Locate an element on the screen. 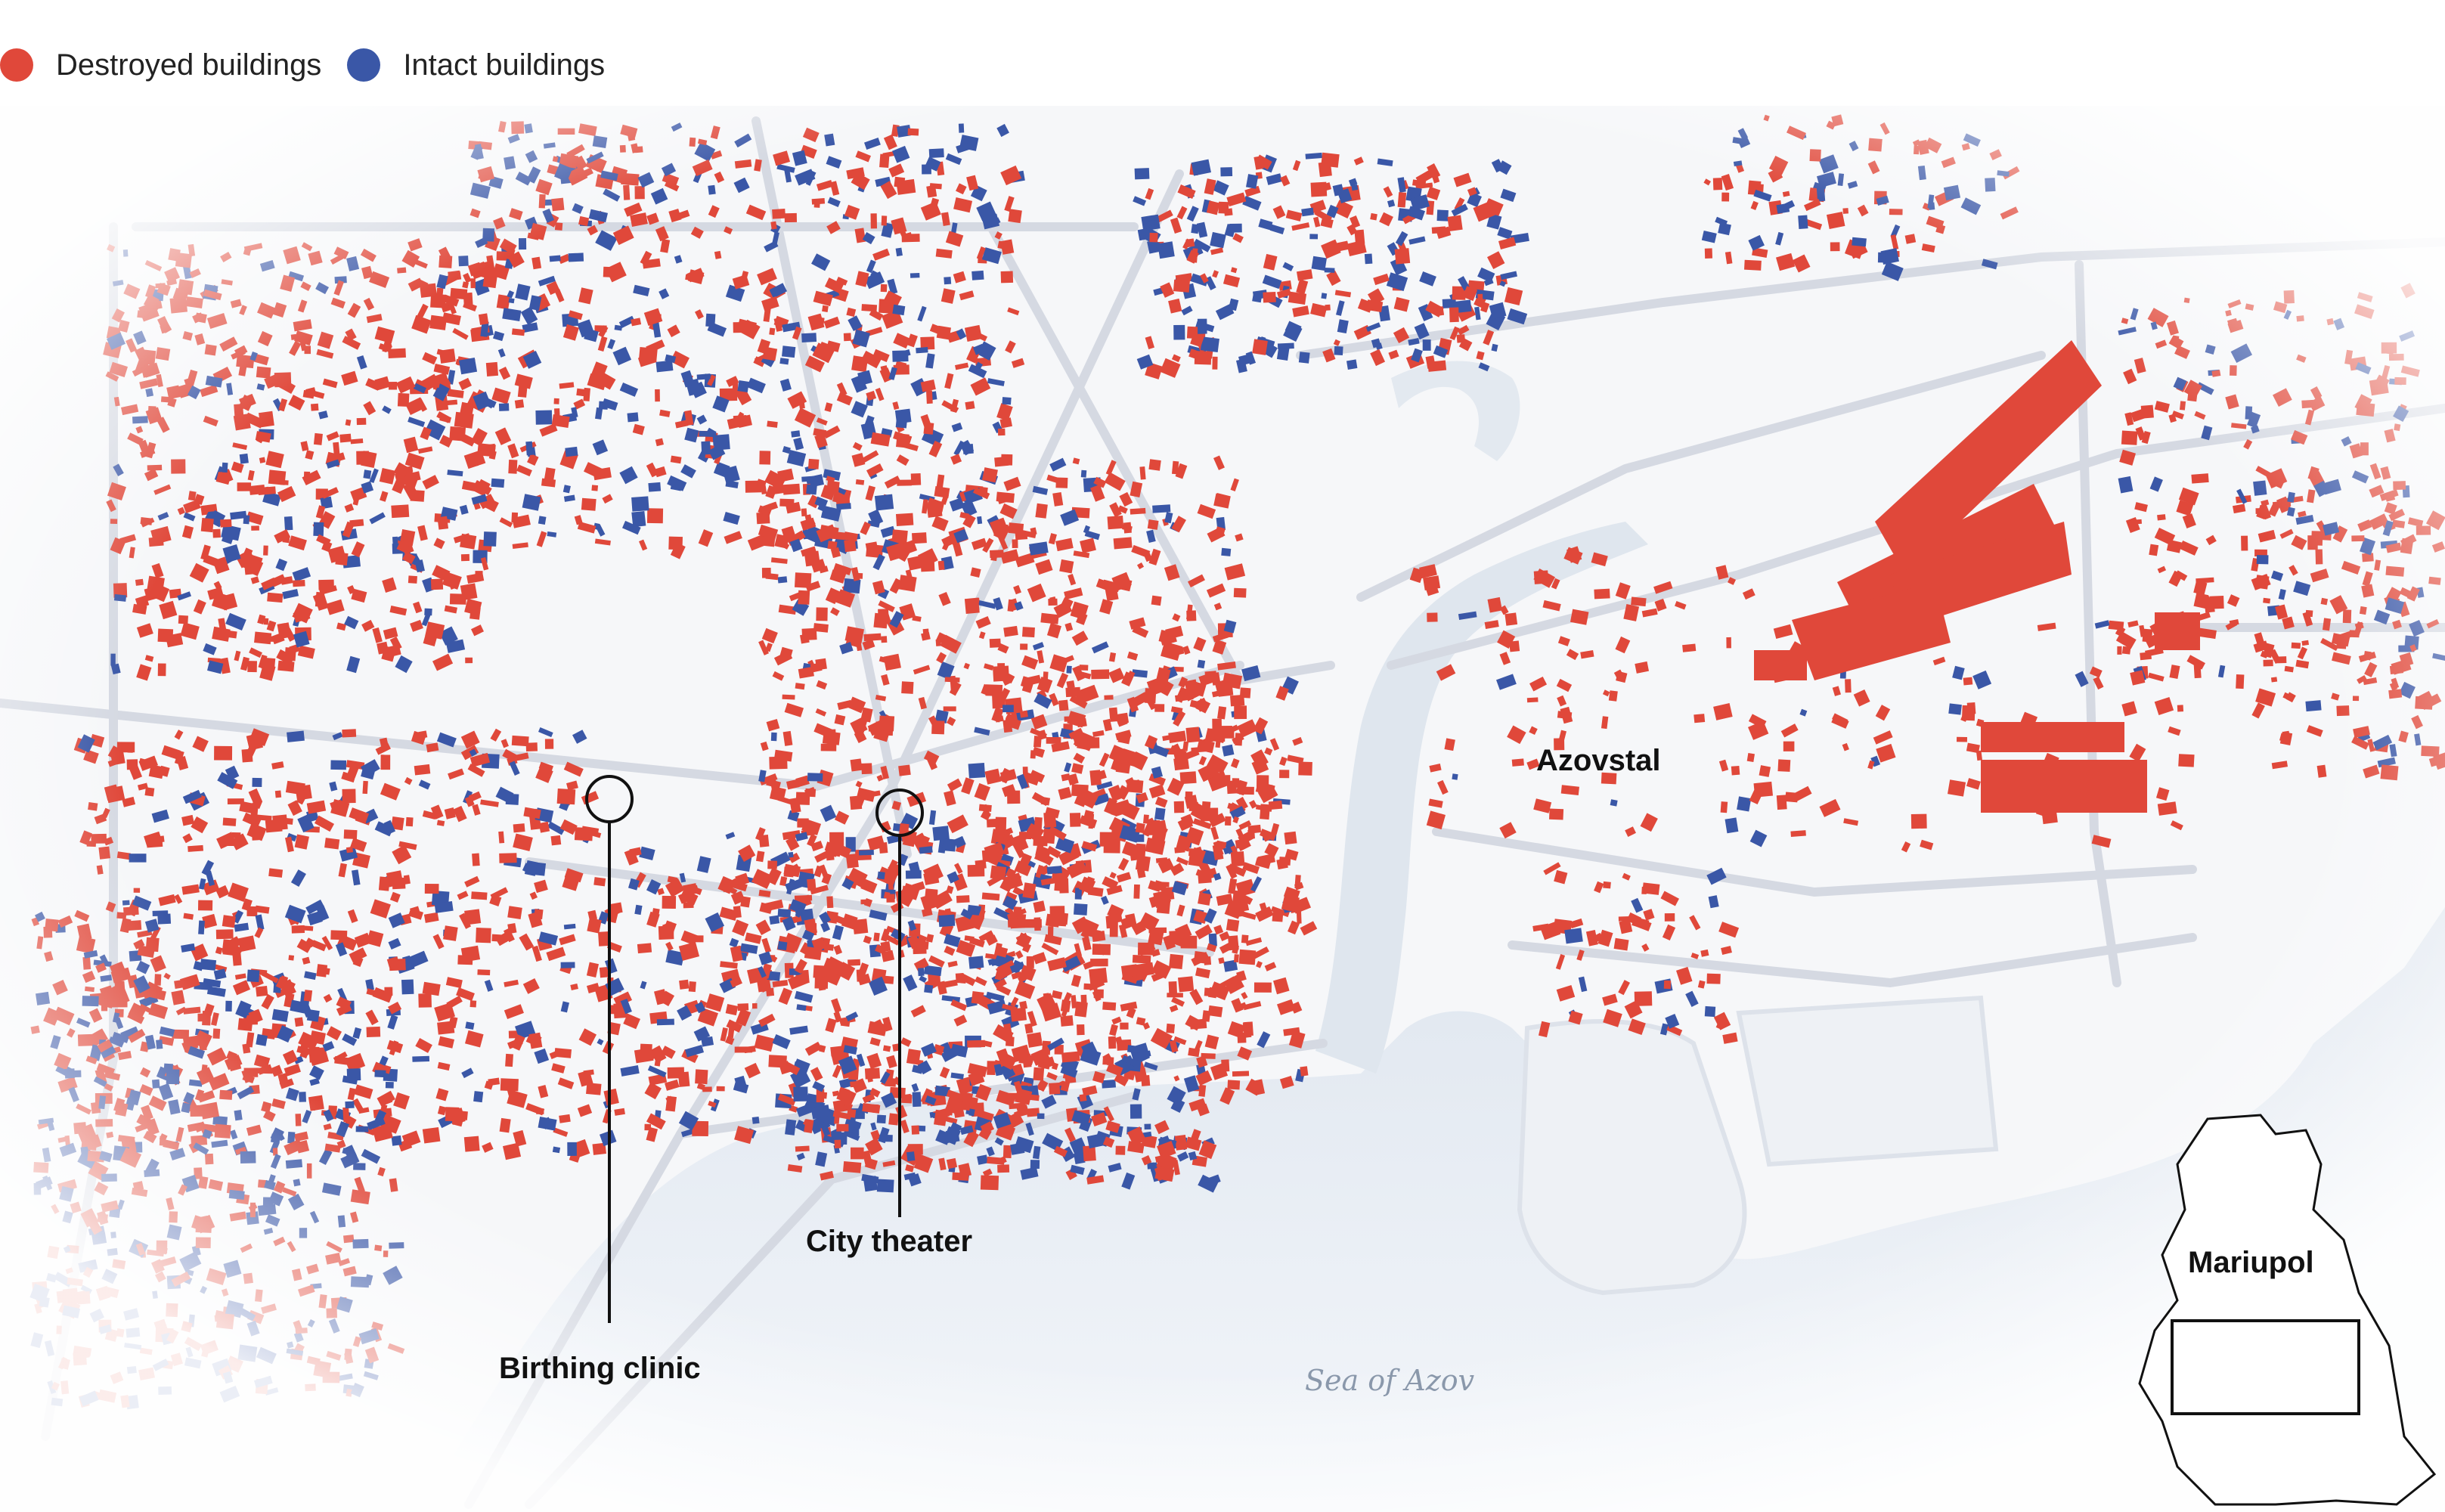 The image size is (2445, 1512). legend-destroyed-label: Destroyed buildings is located at coordinates (189, 65).